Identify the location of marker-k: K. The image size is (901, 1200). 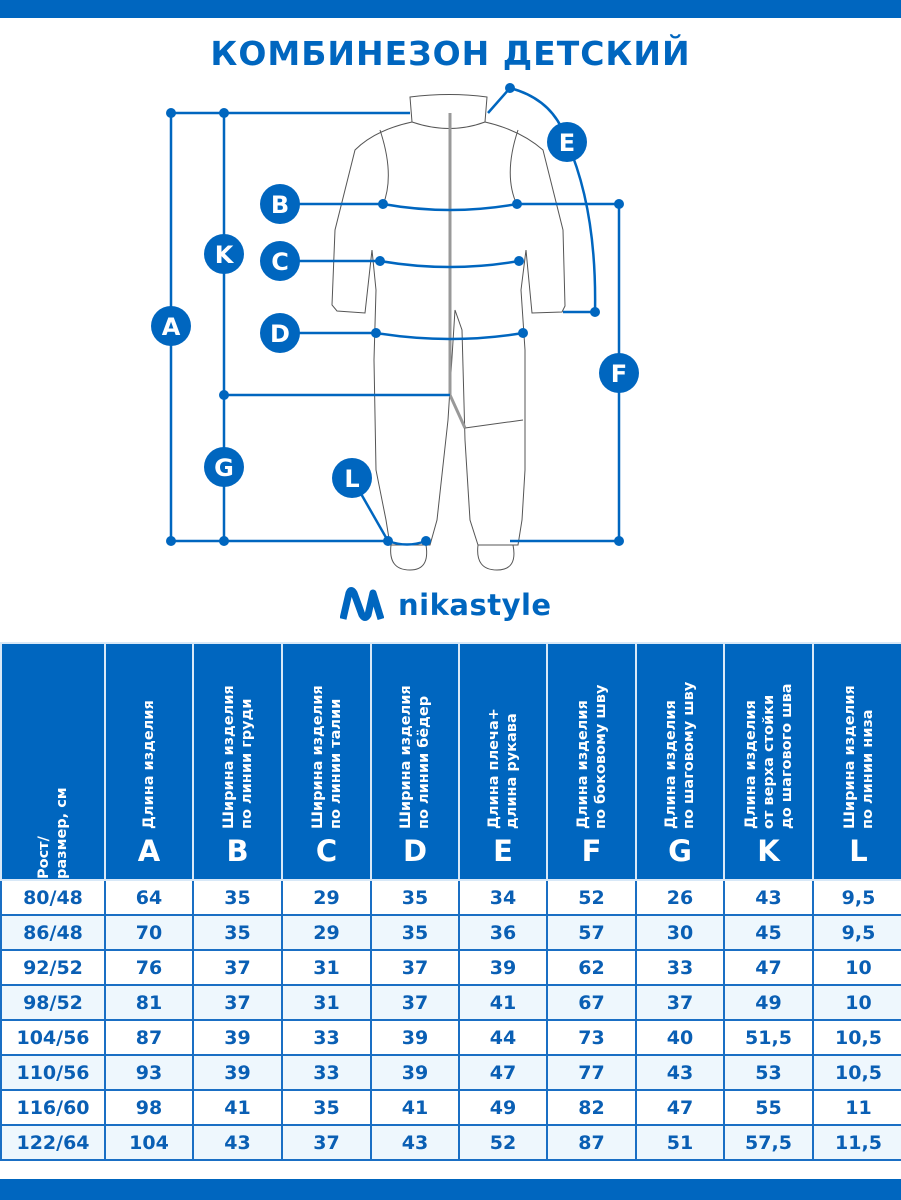
(224, 254).